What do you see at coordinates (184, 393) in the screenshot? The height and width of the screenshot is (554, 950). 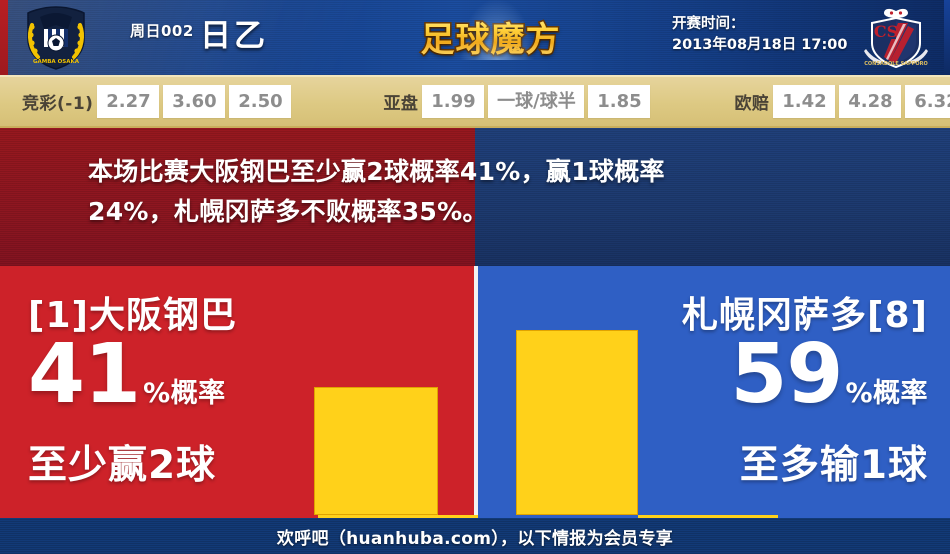 I see `home-probability-suffix: %概率` at bounding box center [184, 393].